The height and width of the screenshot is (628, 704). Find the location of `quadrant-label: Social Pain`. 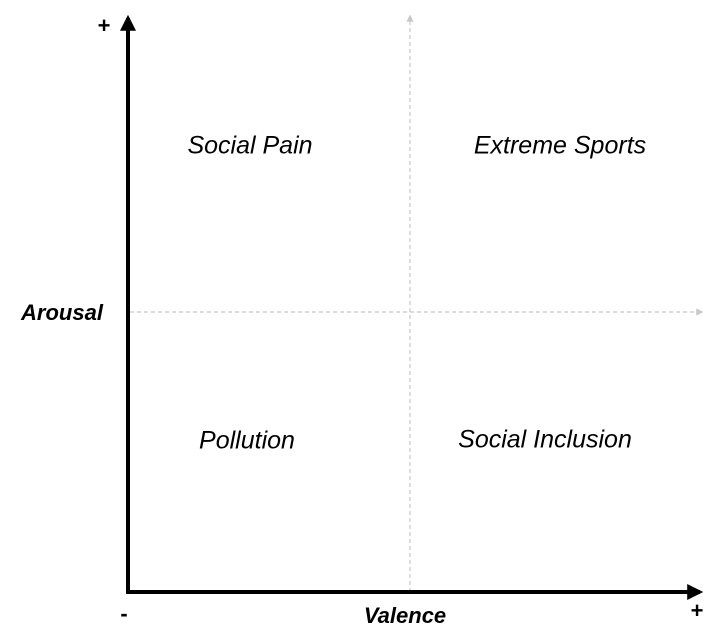

quadrant-label: Social Pain is located at coordinates (249, 146).